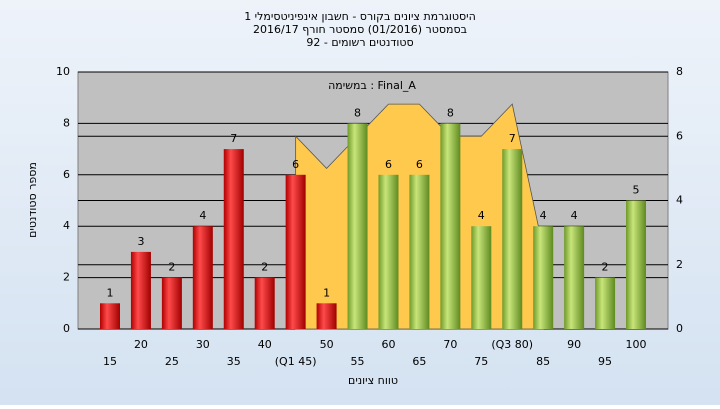  Describe the element at coordinates (388, 344) in the screenshot. I see `x-tick-label: 60` at that location.